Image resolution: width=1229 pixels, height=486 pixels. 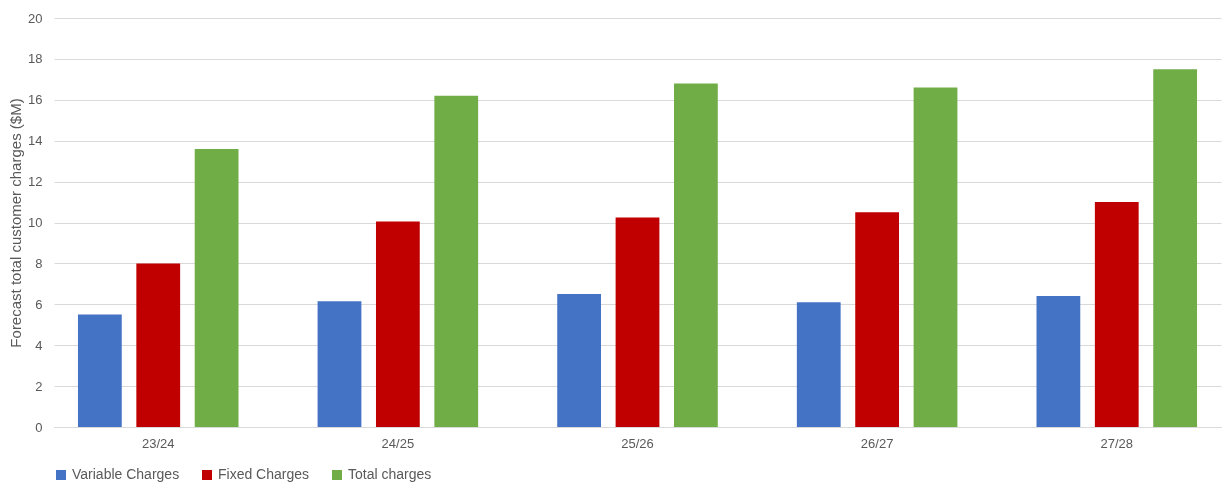 What do you see at coordinates (158, 443) in the screenshot?
I see `x-tick-label: 23/24` at bounding box center [158, 443].